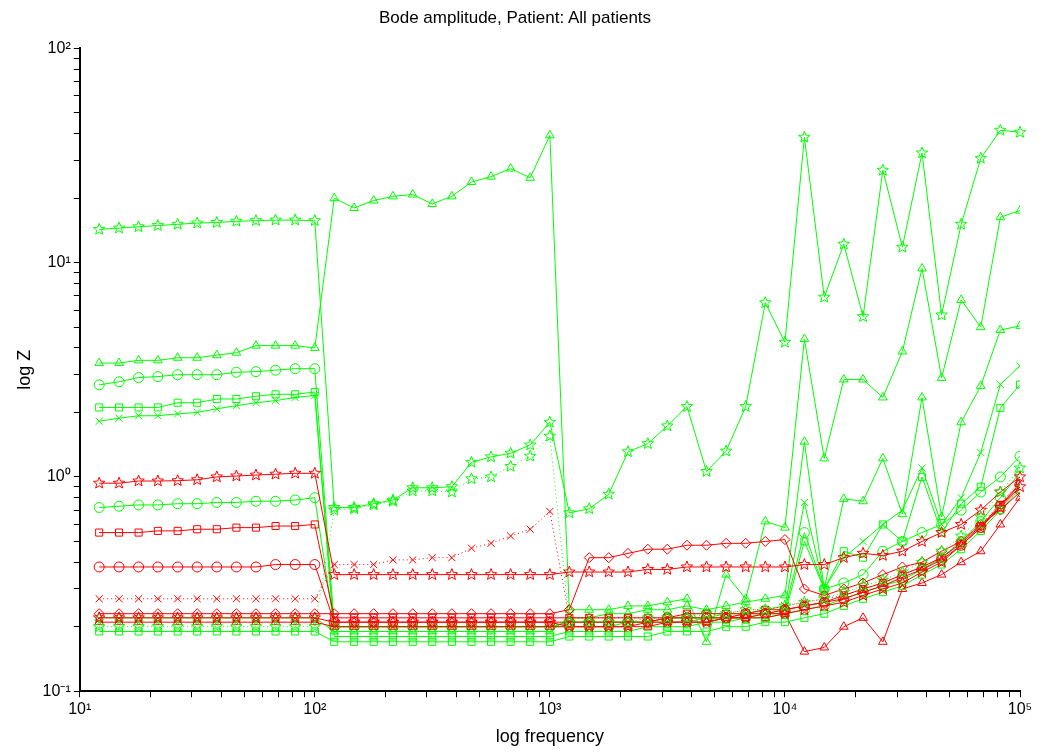  Describe the element at coordinates (550, 709) in the screenshot. I see `x-tick-label: 10³` at that location.